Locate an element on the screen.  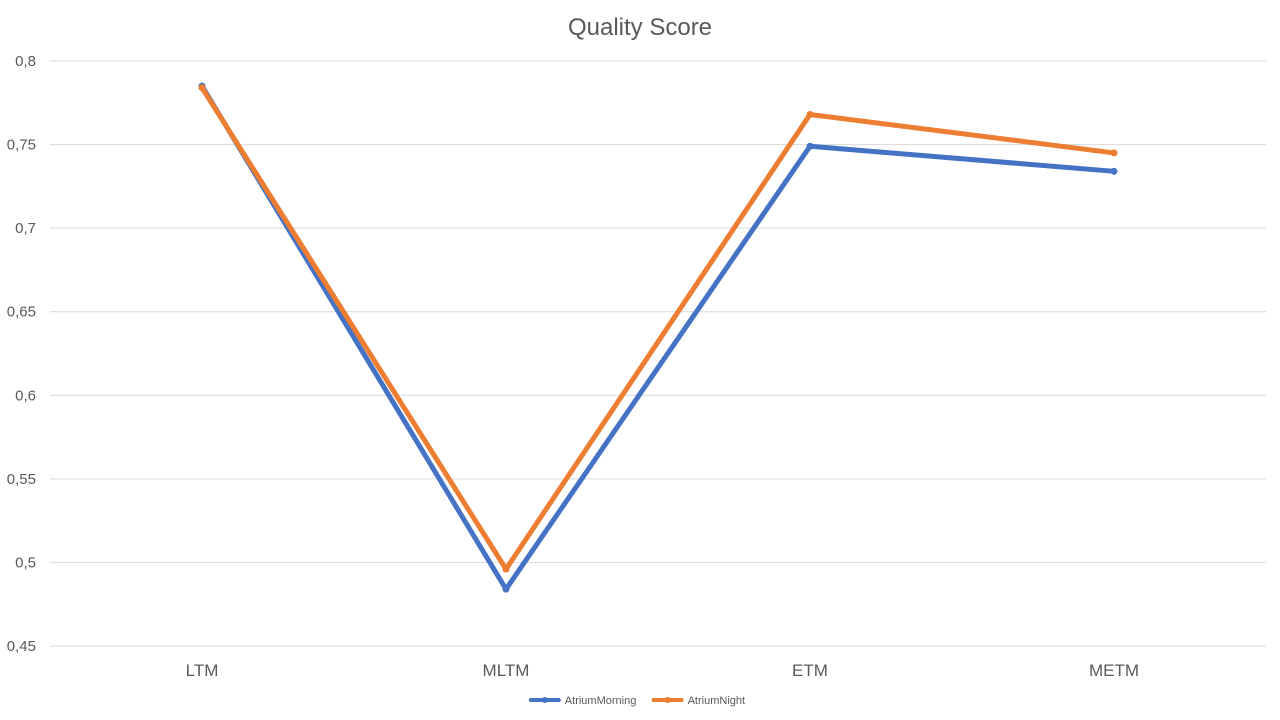
legend-item: AtriumMorning is located at coordinates (582, 701).